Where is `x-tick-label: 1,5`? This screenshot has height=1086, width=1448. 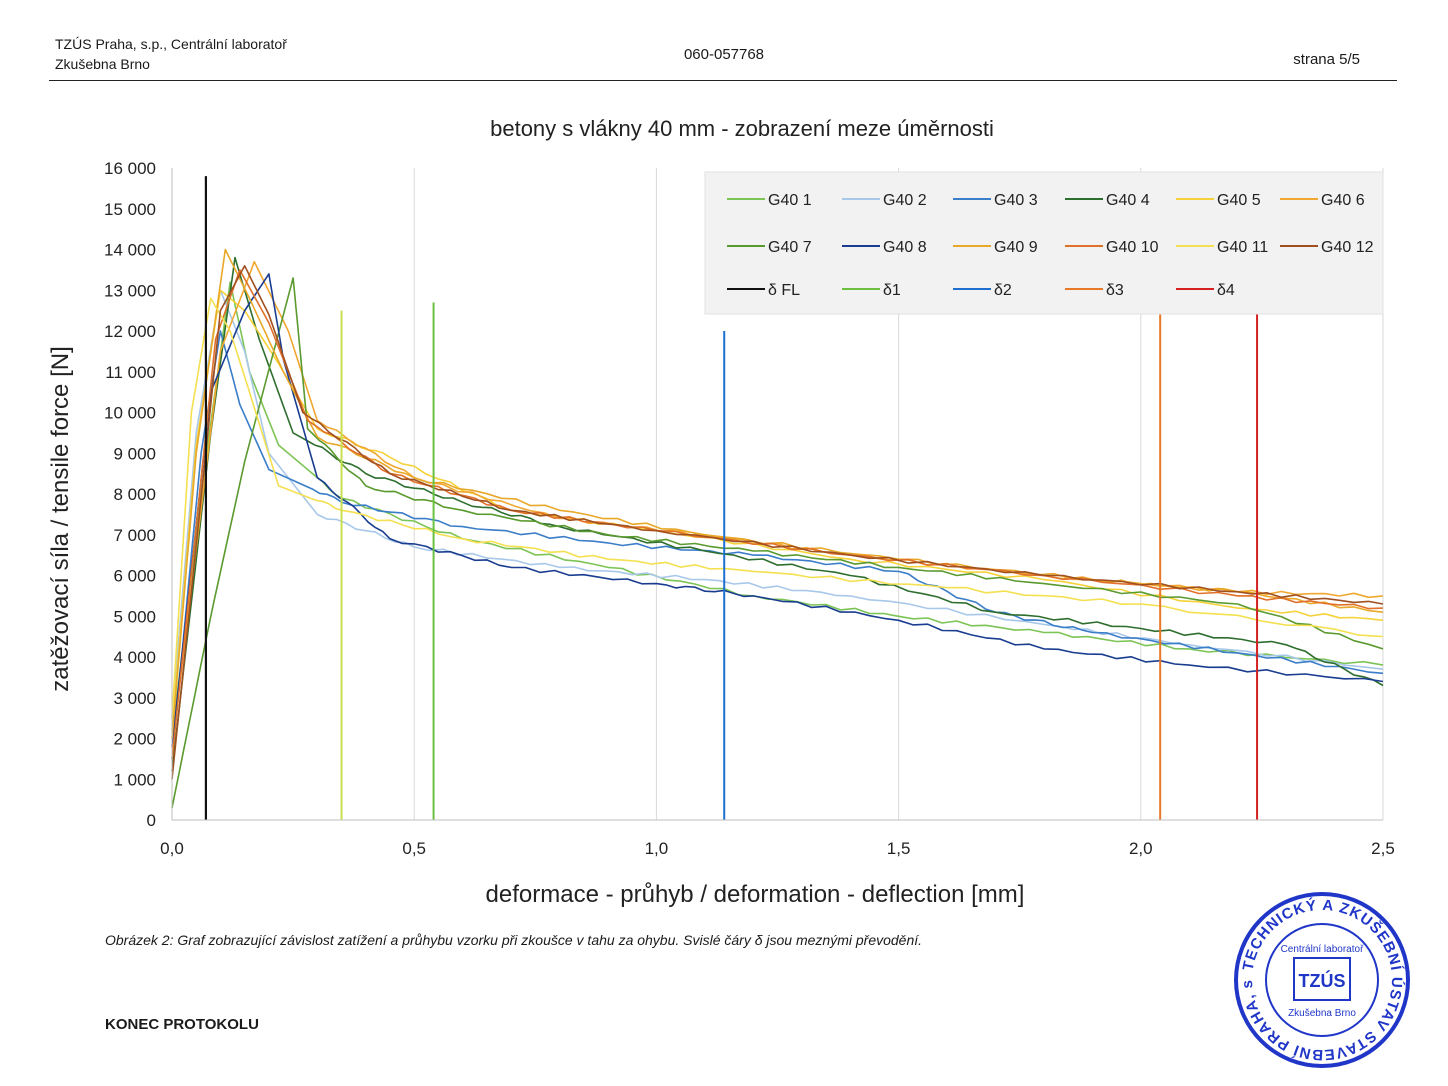 x-tick-label: 1,5 is located at coordinates (899, 848).